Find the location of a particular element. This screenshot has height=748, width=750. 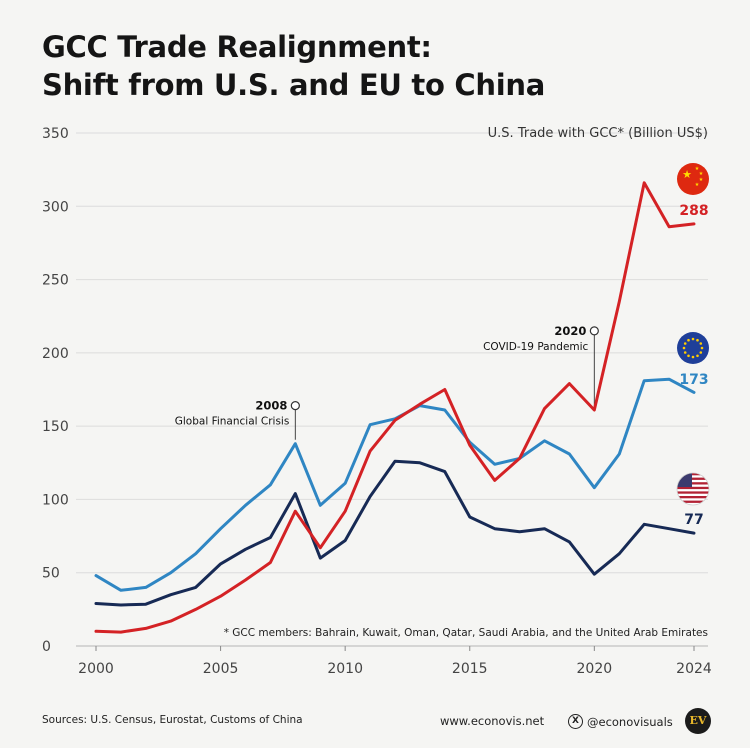

social-handle: X @econovisuals is located at coordinates (620, 721).